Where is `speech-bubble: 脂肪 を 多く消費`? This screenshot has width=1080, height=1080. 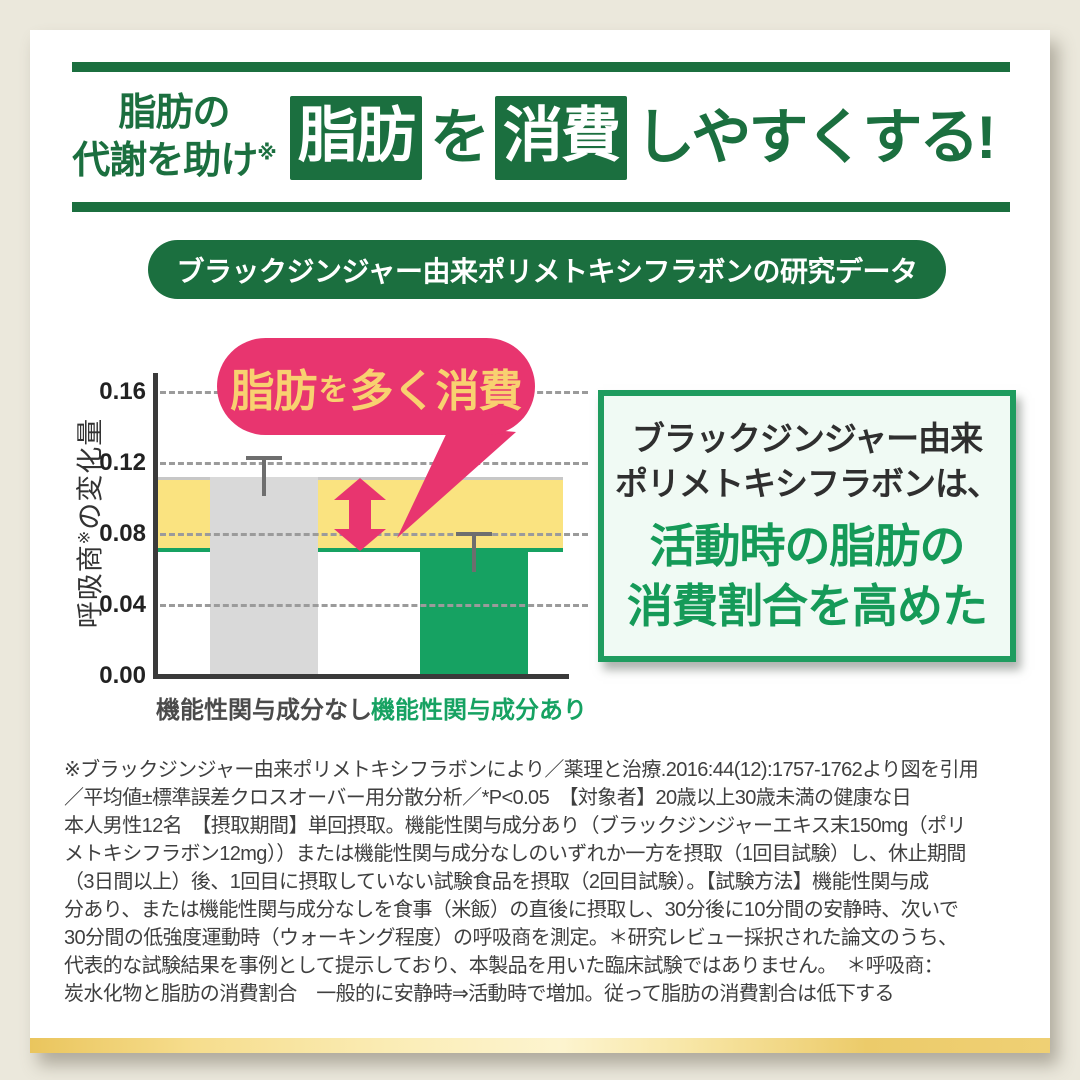
speech-bubble: 脂肪 を 多く消費 is located at coordinates (376, 386).